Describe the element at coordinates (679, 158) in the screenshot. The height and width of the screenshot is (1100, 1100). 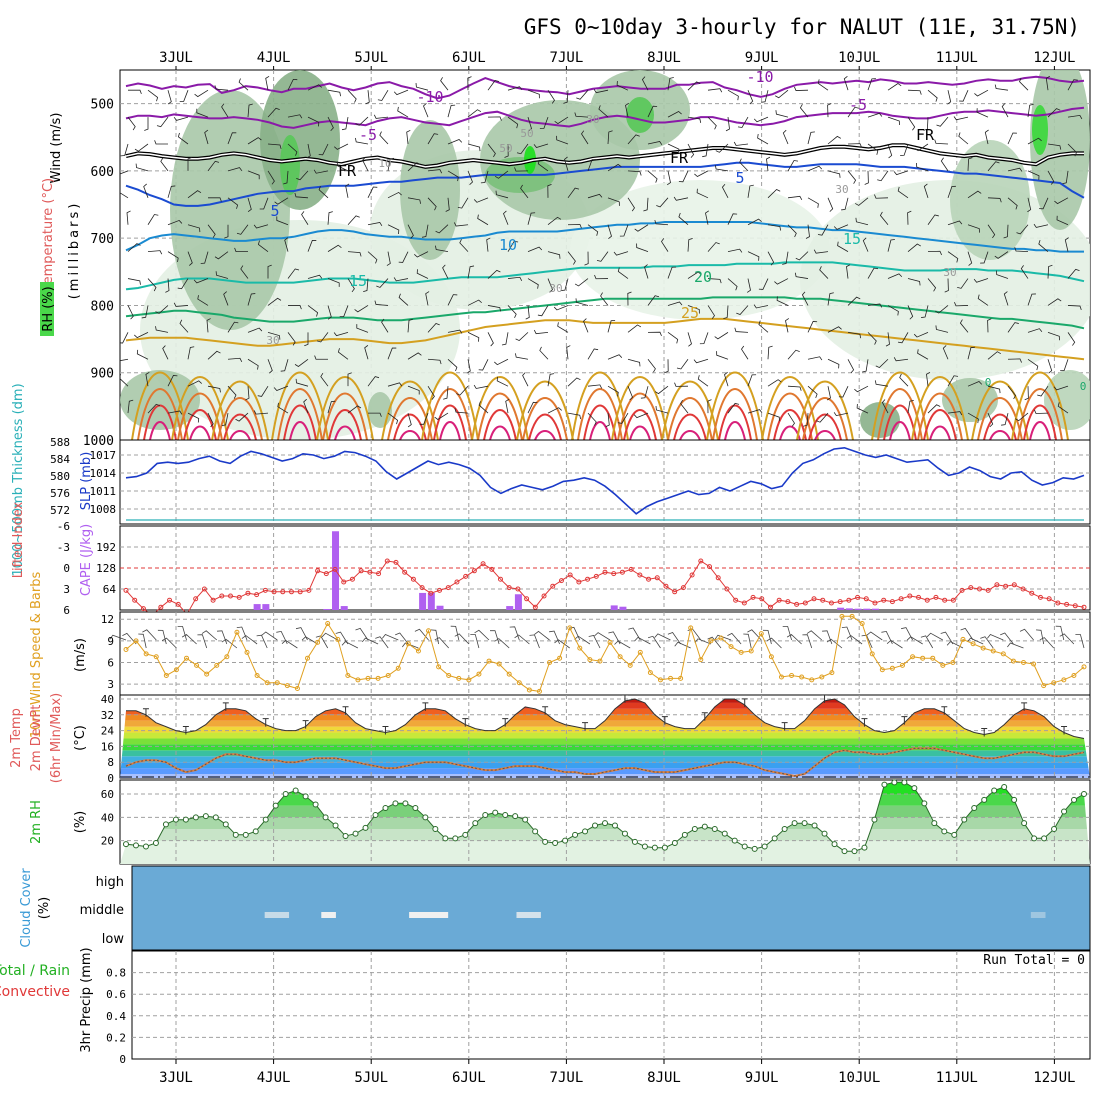
I see `temperature-contour-label-5: FR` at that location.